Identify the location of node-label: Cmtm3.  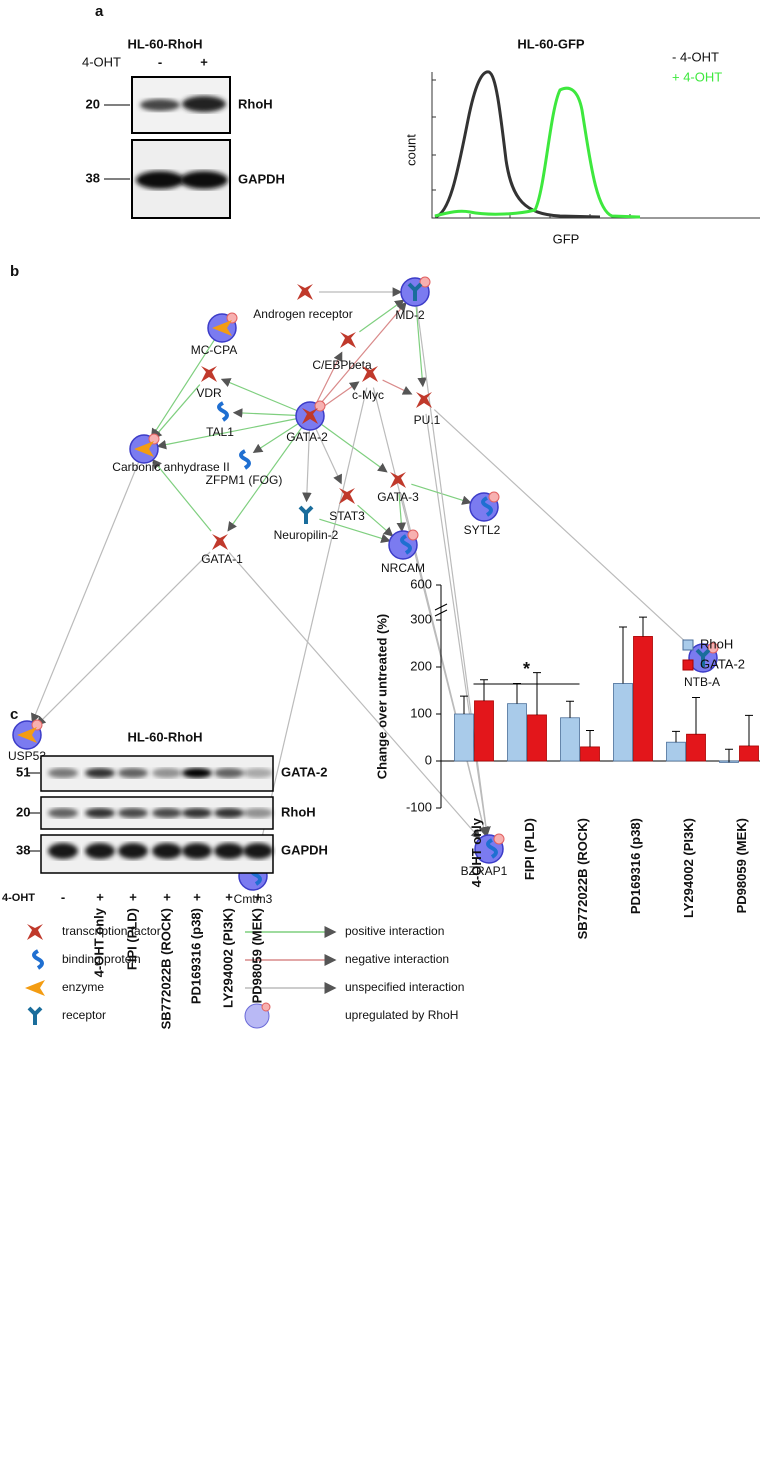
(253, 899).